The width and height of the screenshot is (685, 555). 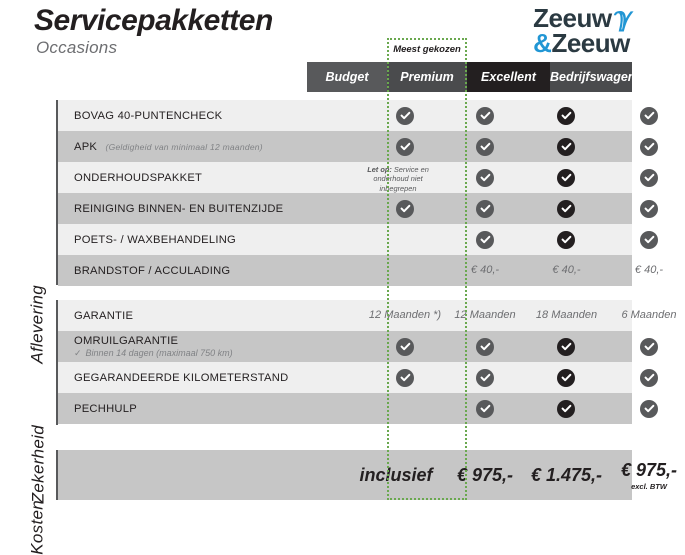 What do you see at coordinates (405, 315) in the screenshot?
I see `row-value-budget: 12 Maanden *)` at bounding box center [405, 315].